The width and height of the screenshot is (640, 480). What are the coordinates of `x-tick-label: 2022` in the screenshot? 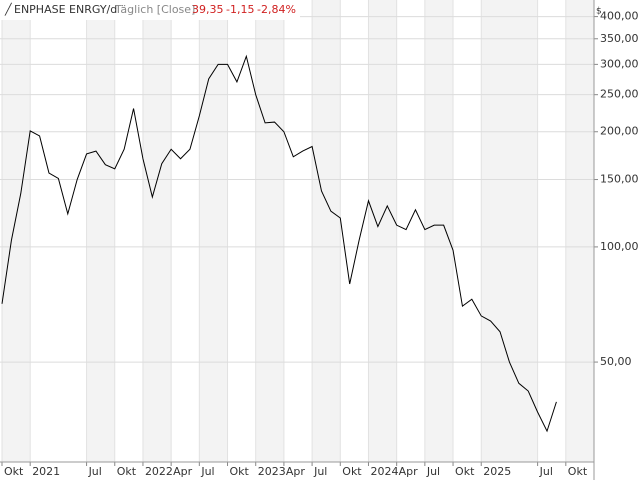 It's located at (159, 471).